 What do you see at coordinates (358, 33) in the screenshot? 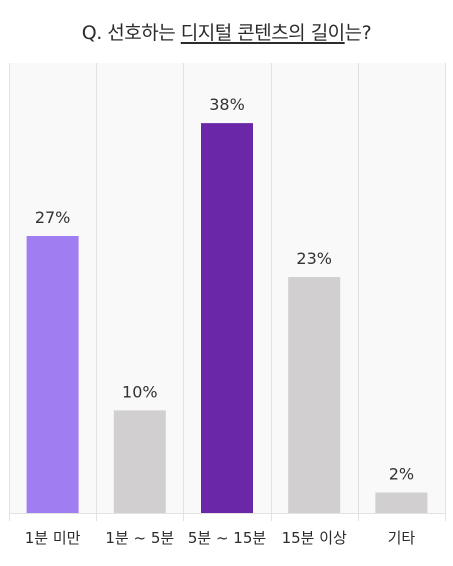
I see `title-suffix: 는?` at bounding box center [358, 33].